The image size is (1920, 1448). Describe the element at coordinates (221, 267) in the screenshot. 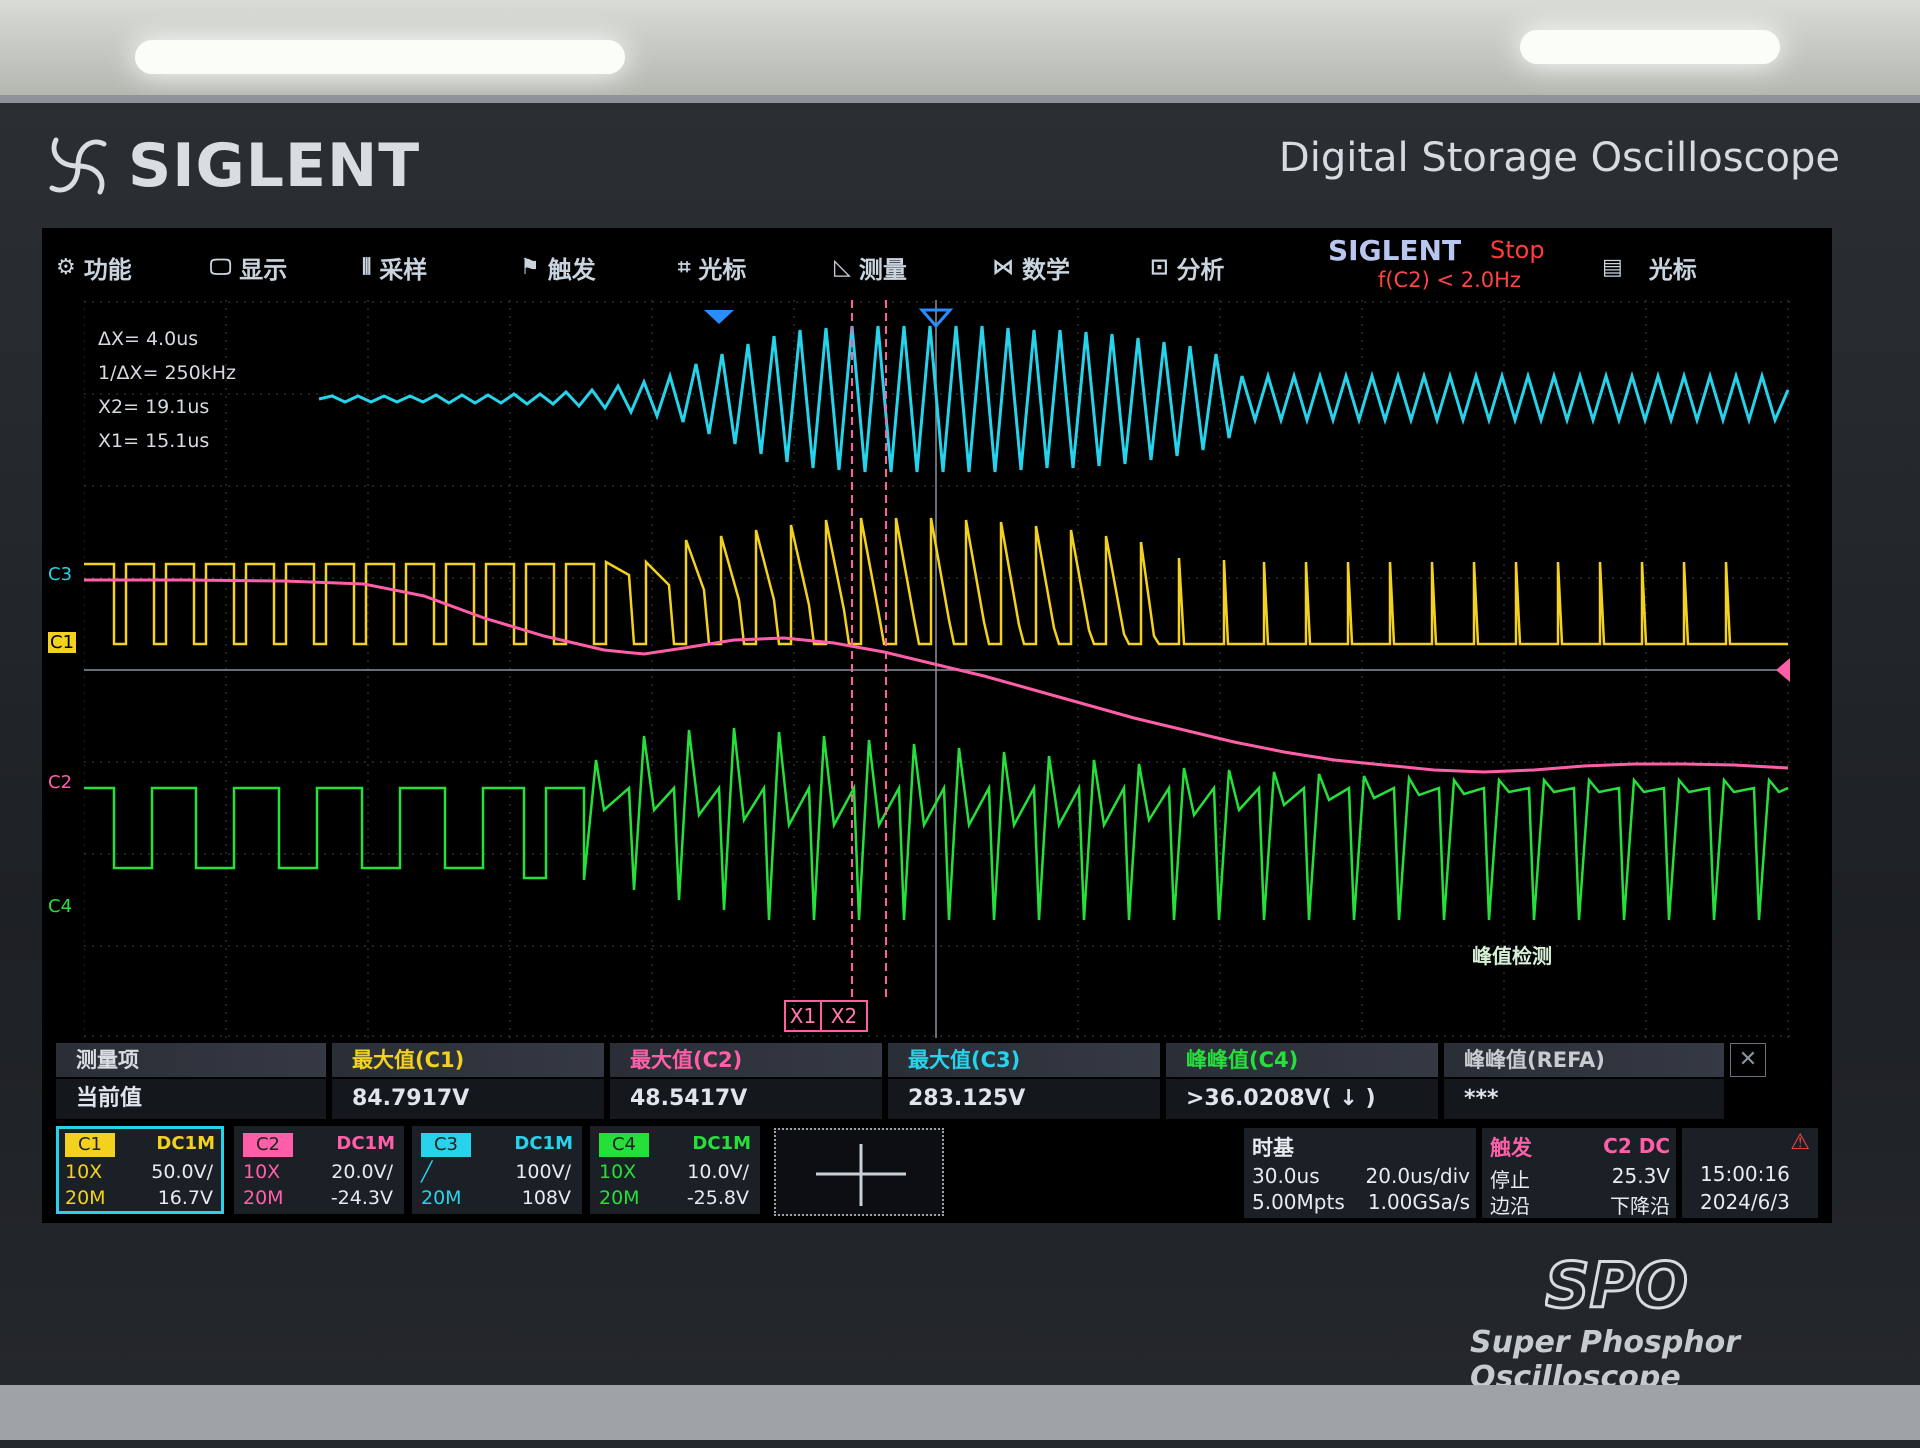

I see `display-icon: 🖵` at that location.